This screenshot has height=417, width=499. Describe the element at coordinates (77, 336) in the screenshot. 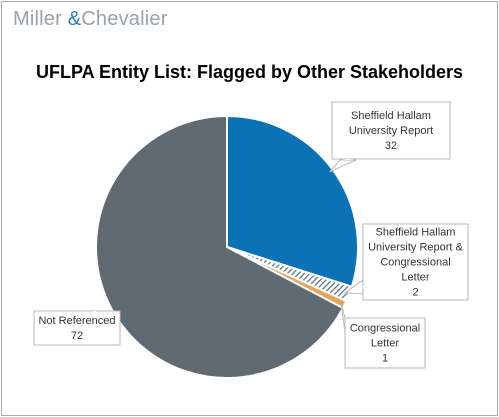

I see `data-label-value: 72` at that location.